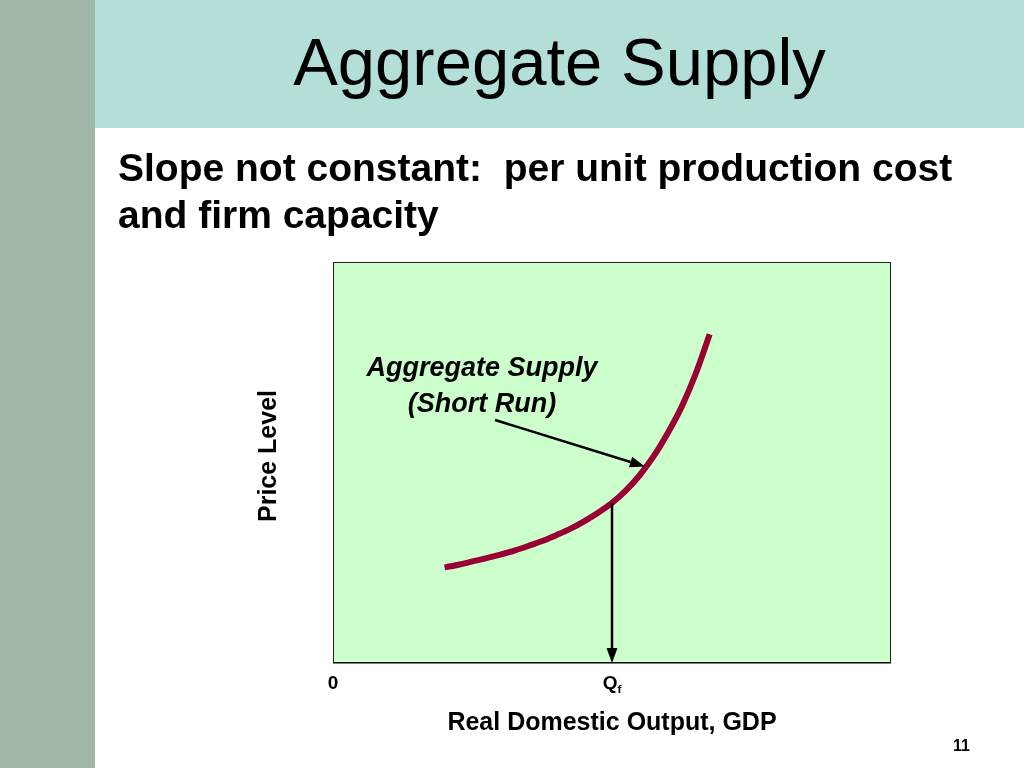 The width and height of the screenshot is (1024, 768). What do you see at coordinates (612, 683) in the screenshot?
I see `x-tick-label: Q$_{f}$` at bounding box center [612, 683].